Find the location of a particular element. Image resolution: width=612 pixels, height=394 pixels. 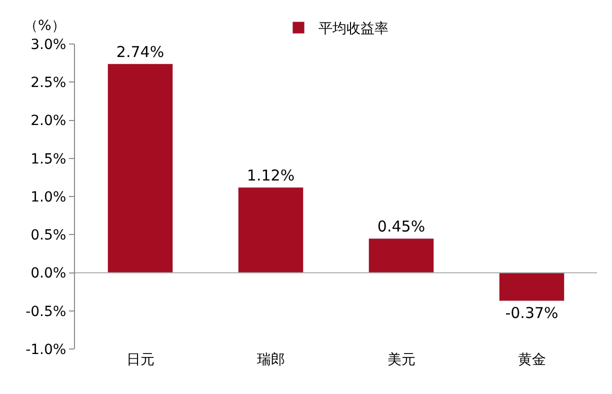

y-tick-label: -0.5% is located at coordinates (46, 312).